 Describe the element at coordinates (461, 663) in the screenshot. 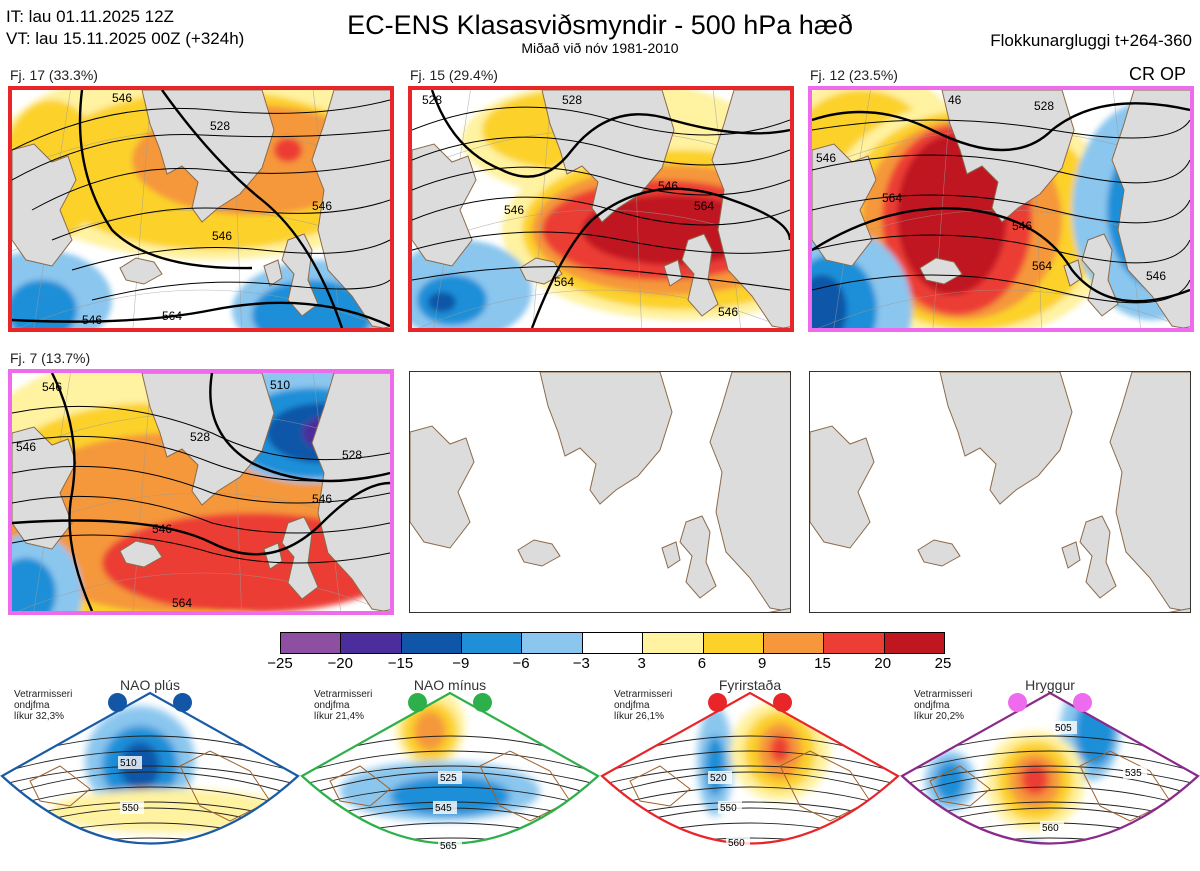

I see `colorbar-tick-label: −9` at that location.